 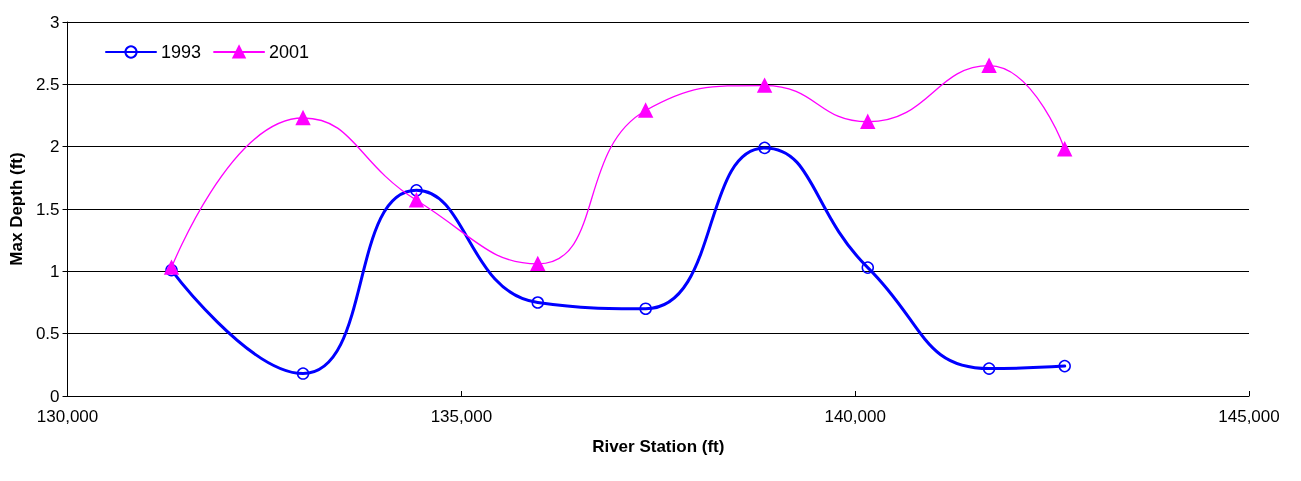 What do you see at coordinates (47, 209) in the screenshot?
I see `y-tick-label: 1.5` at bounding box center [47, 209].